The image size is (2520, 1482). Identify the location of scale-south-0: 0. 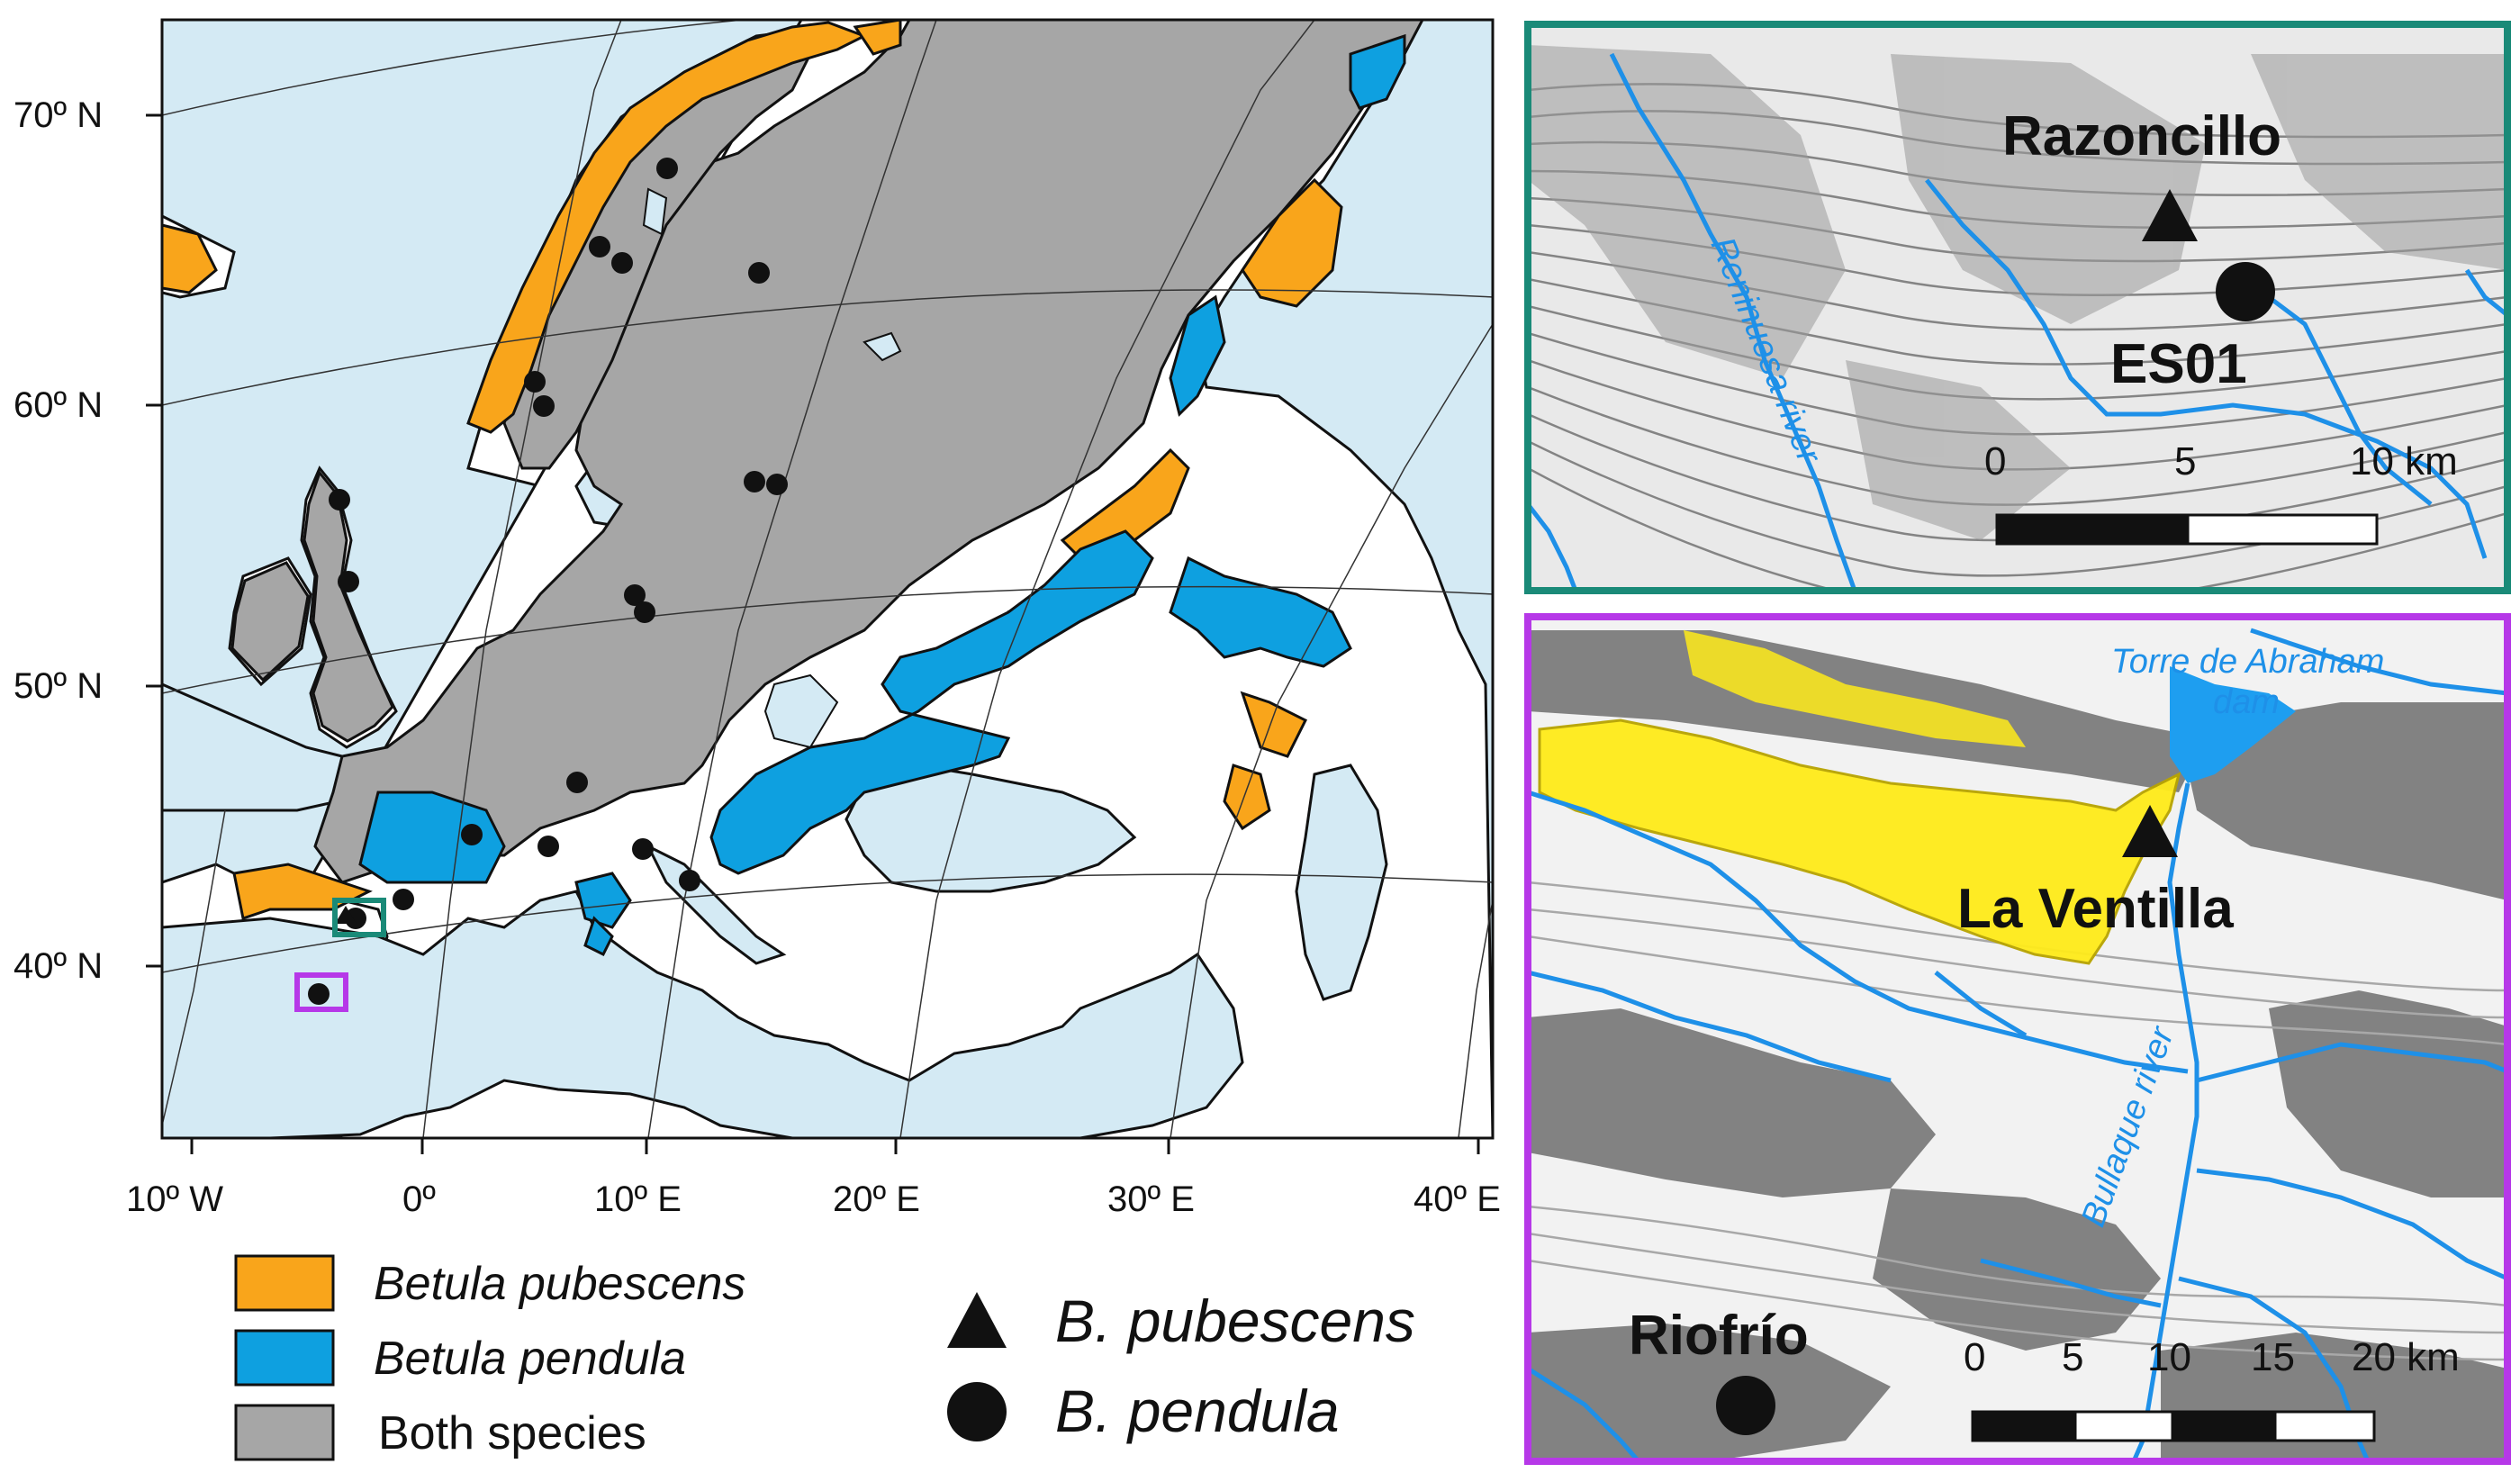
(1975, 1357).